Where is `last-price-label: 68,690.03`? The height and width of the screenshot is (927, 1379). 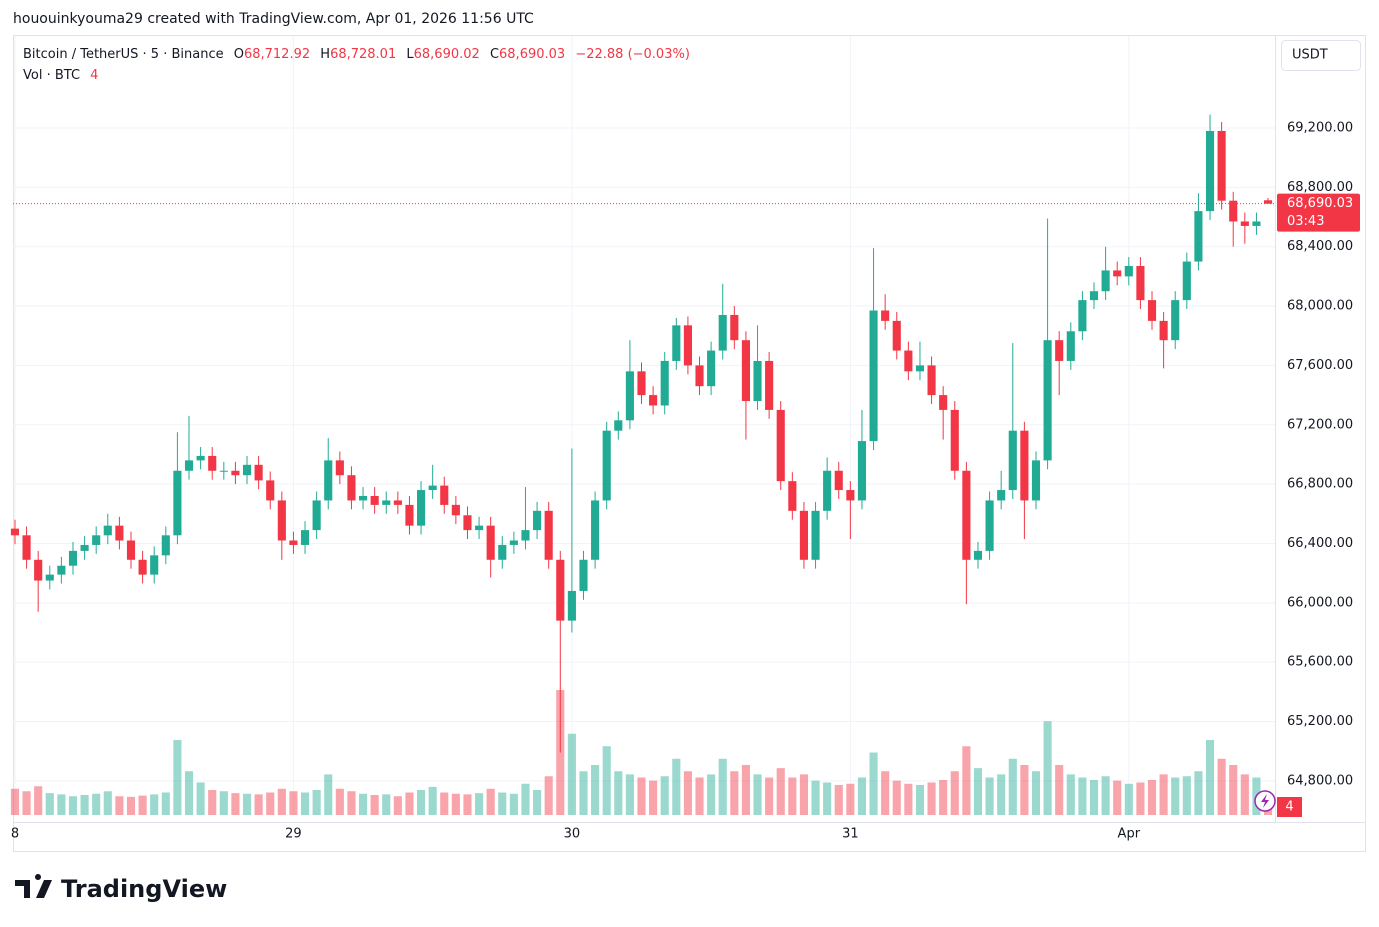 last-price-label: 68,690.03 is located at coordinates (1320, 203).